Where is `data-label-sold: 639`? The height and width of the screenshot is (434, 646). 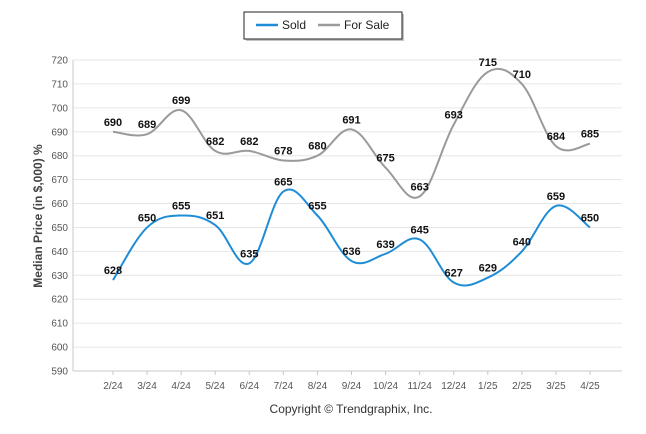 data-label-sold: 639 is located at coordinates (385, 245).